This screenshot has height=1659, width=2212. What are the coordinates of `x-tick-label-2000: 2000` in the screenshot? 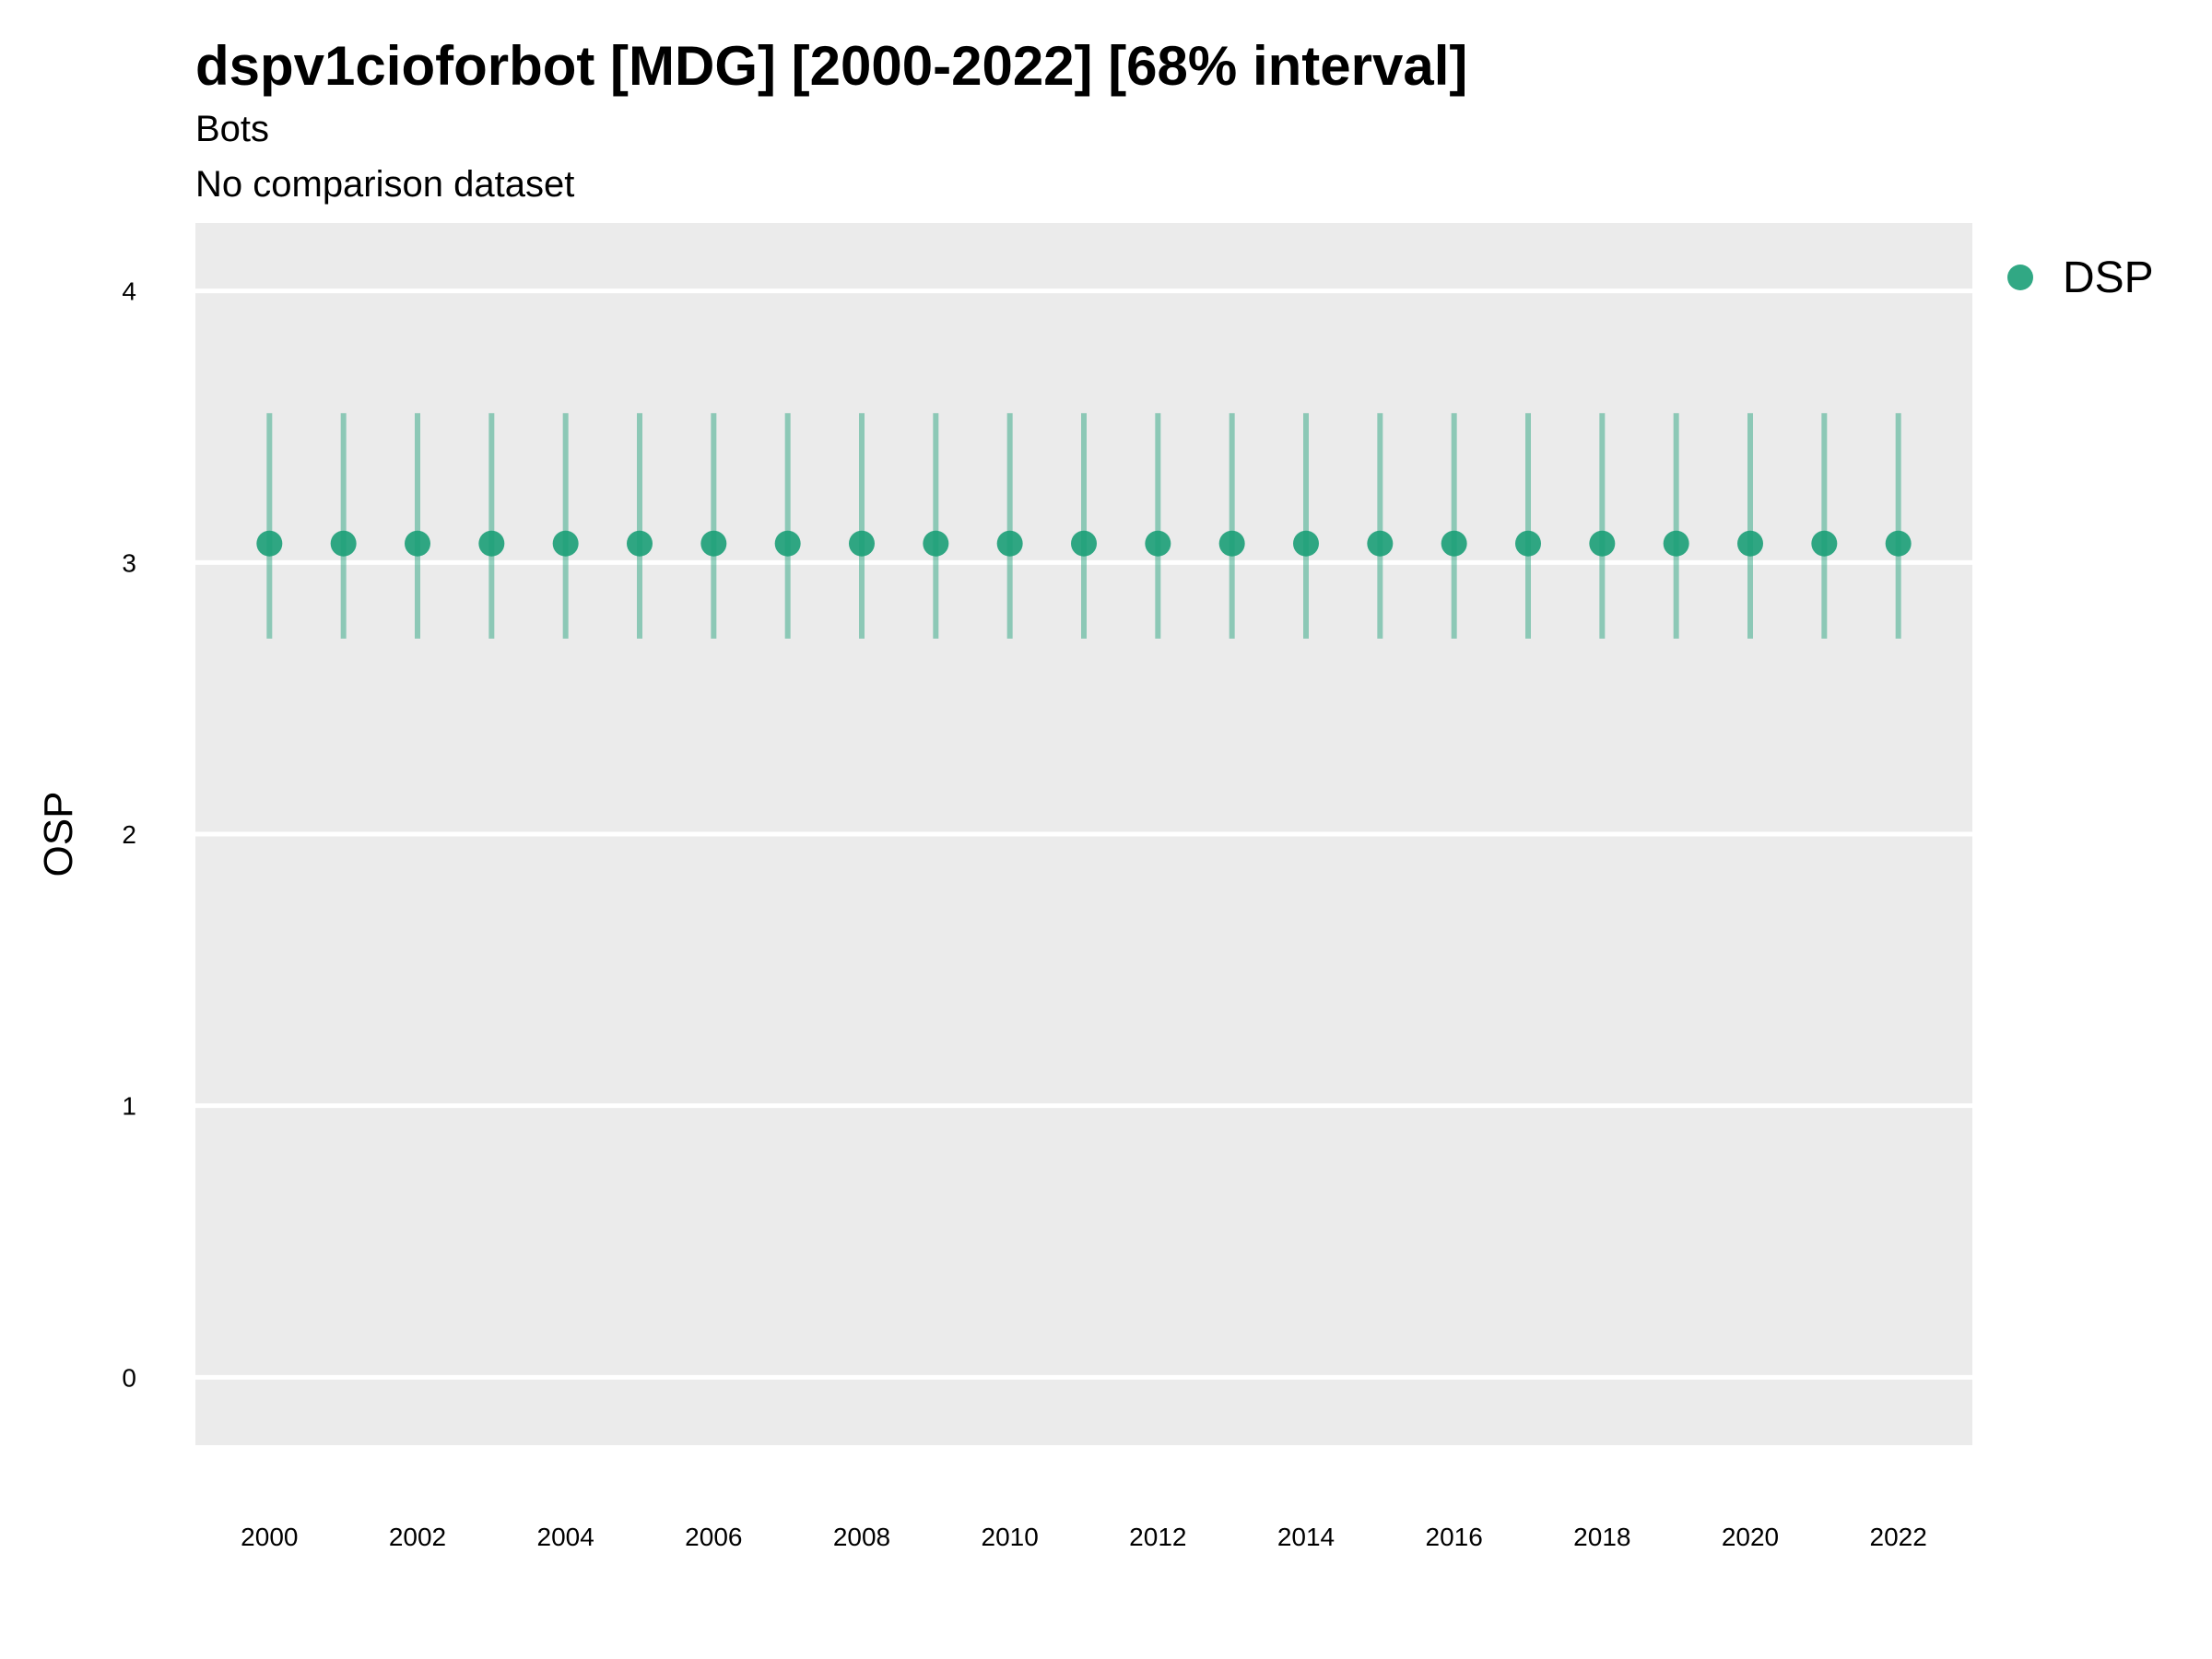 It's located at (269, 1537).